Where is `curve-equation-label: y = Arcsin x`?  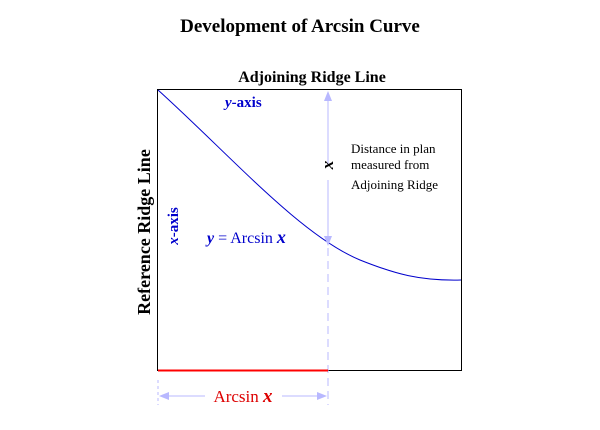
curve-equation-label: y = Arcsin x is located at coordinates (245, 237).